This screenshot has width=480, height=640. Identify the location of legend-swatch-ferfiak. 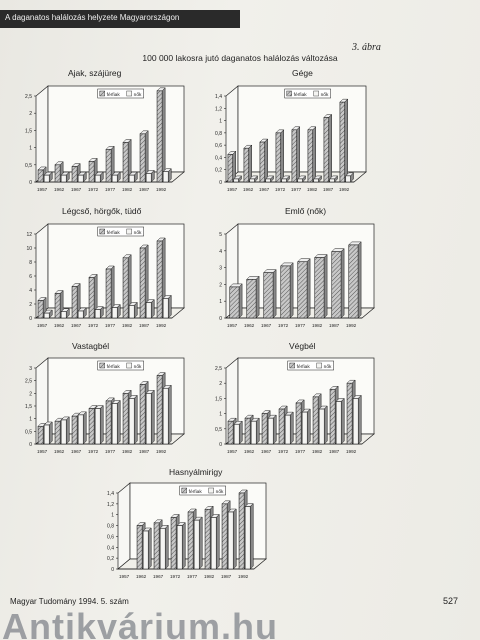
(184, 490).